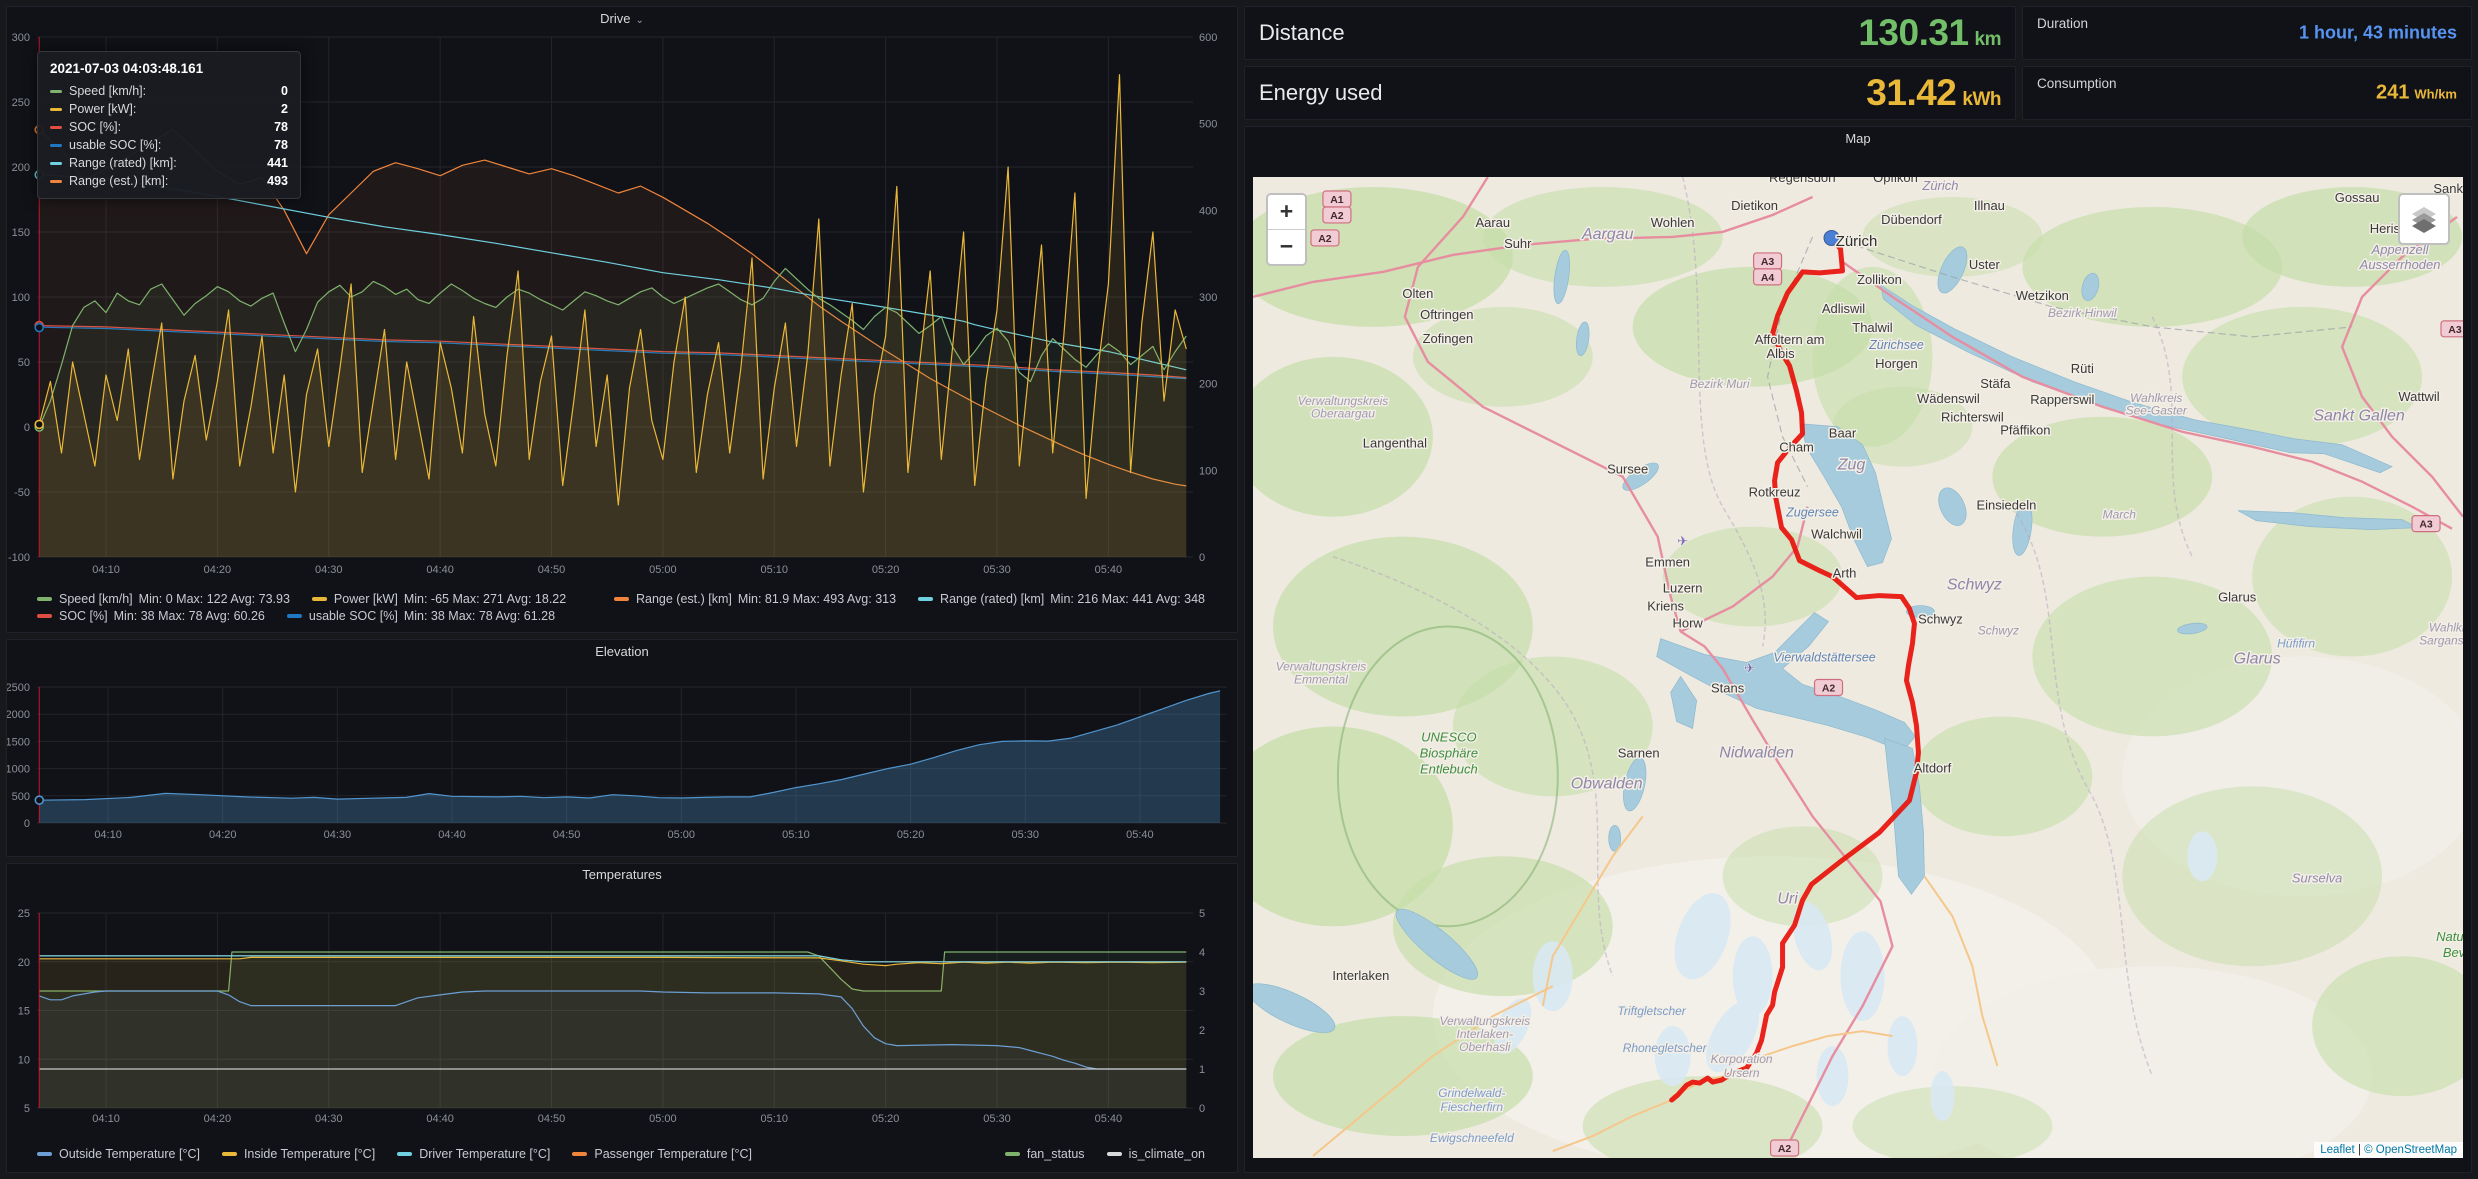 The width and height of the screenshot is (2478, 1179). What do you see at coordinates (2449, 936) in the screenshot?
I see `map-label: Natur` at bounding box center [2449, 936].